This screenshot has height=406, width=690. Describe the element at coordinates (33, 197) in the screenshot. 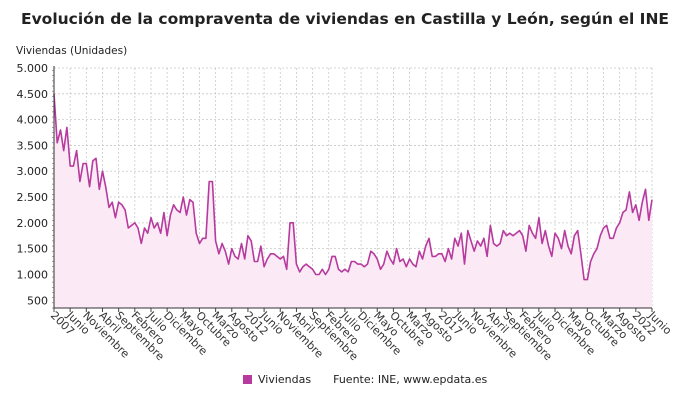

I see `y-tick-label: 2.500` at that location.